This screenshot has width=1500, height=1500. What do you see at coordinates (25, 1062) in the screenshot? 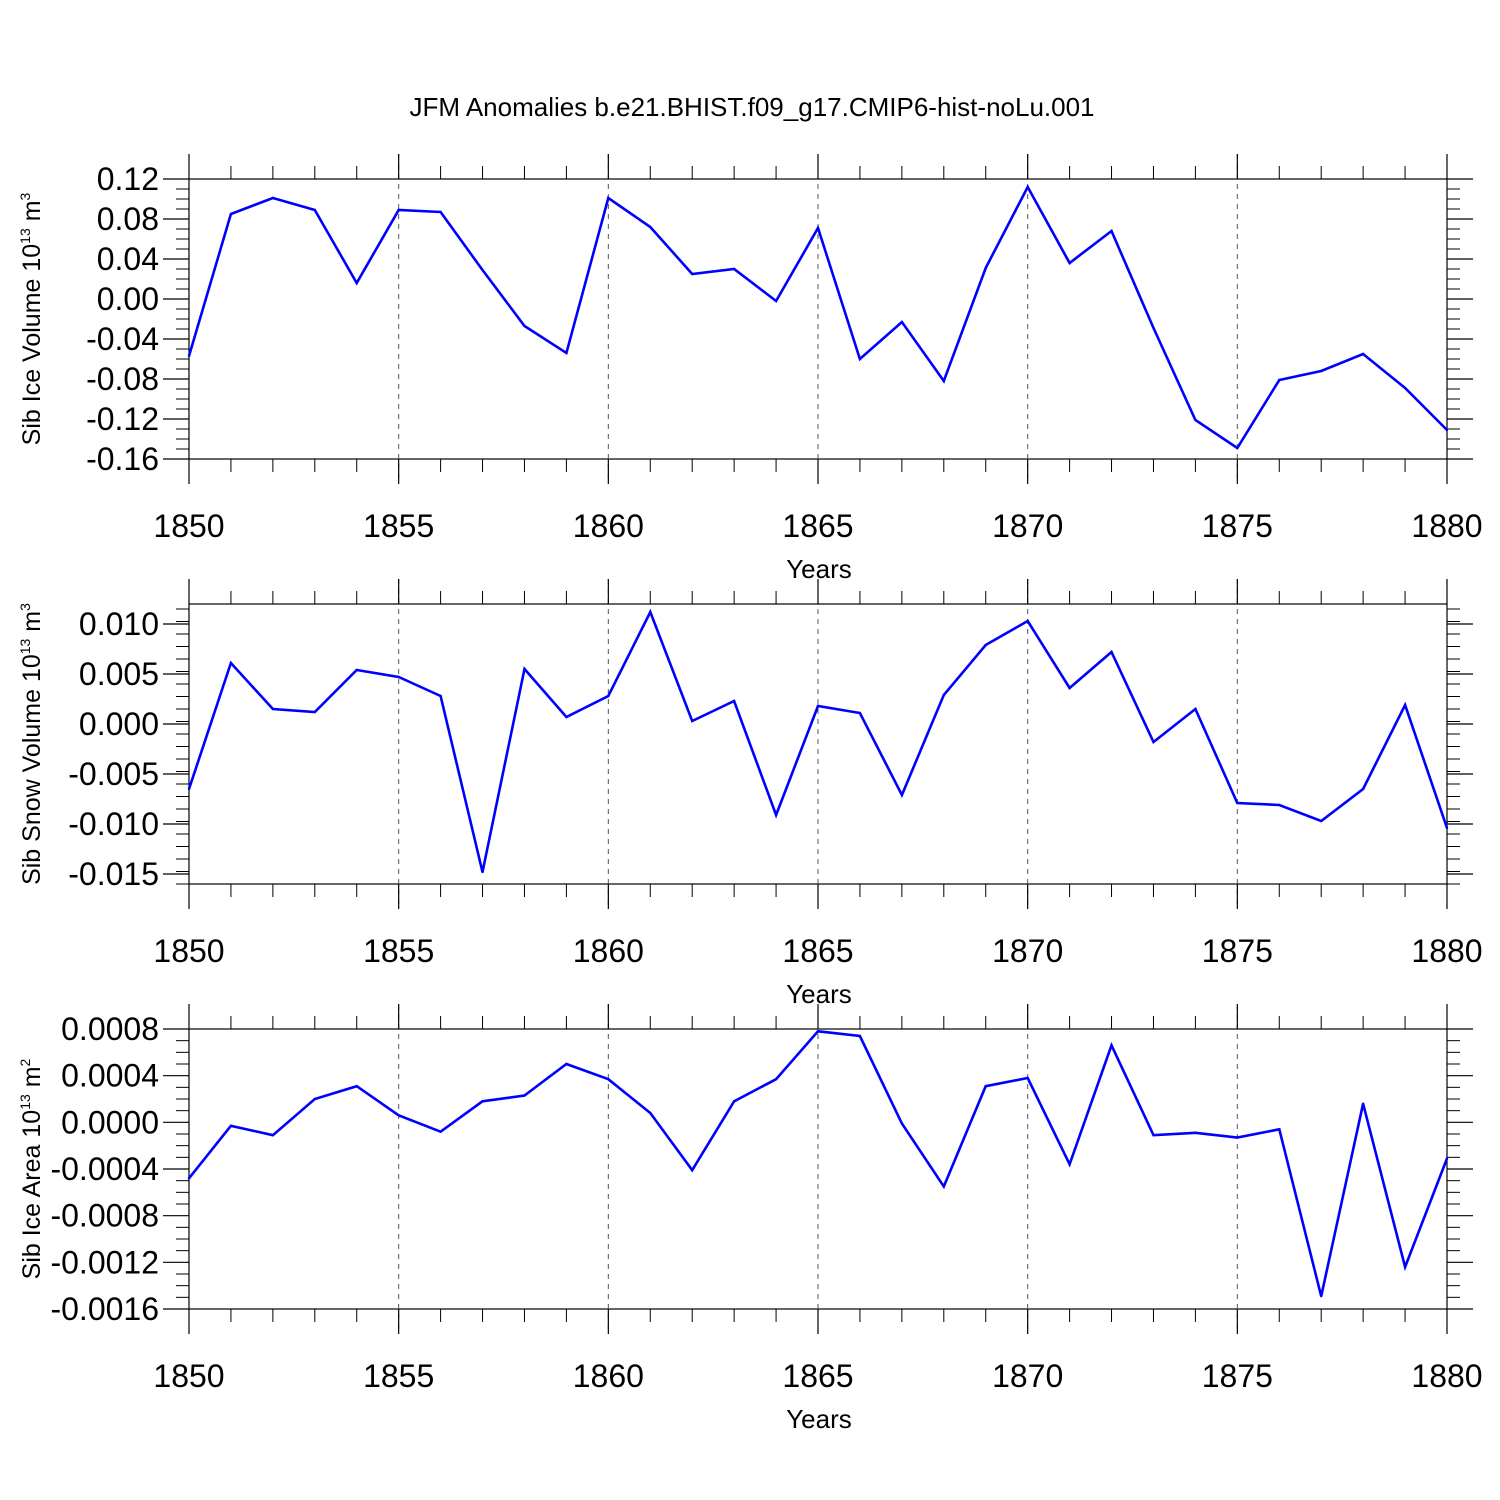
I see `y-axis-label-unit-exponent: 2` at bounding box center [25, 1062].